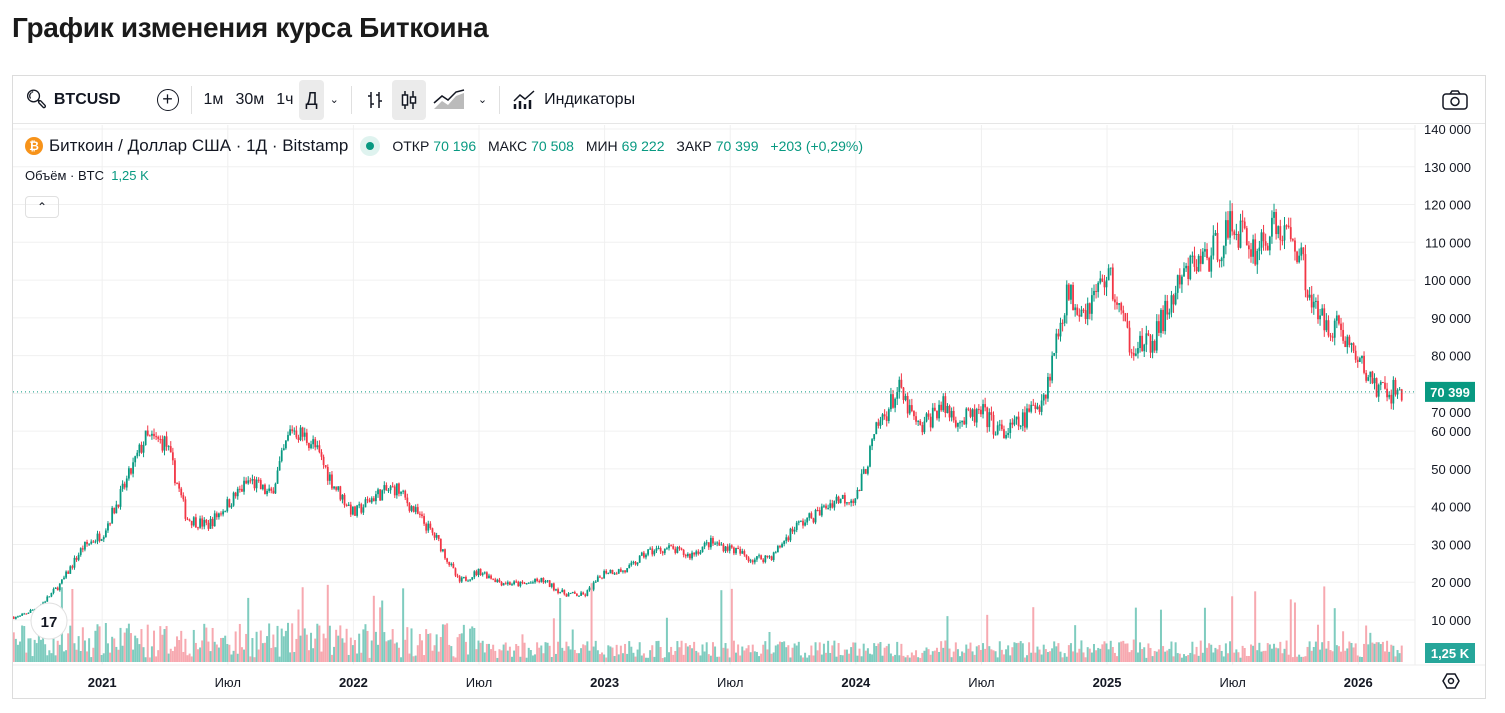  I want to click on interval-dropdown: ⌄, so click(334, 100).